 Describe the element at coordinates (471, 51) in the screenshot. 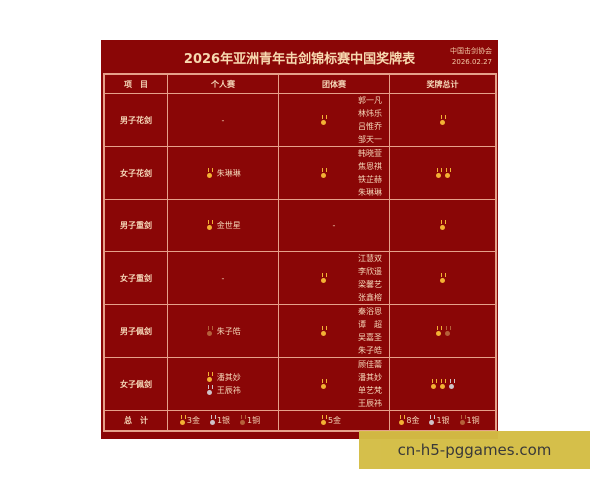

I see `org-name: 中国击剑协会` at that location.